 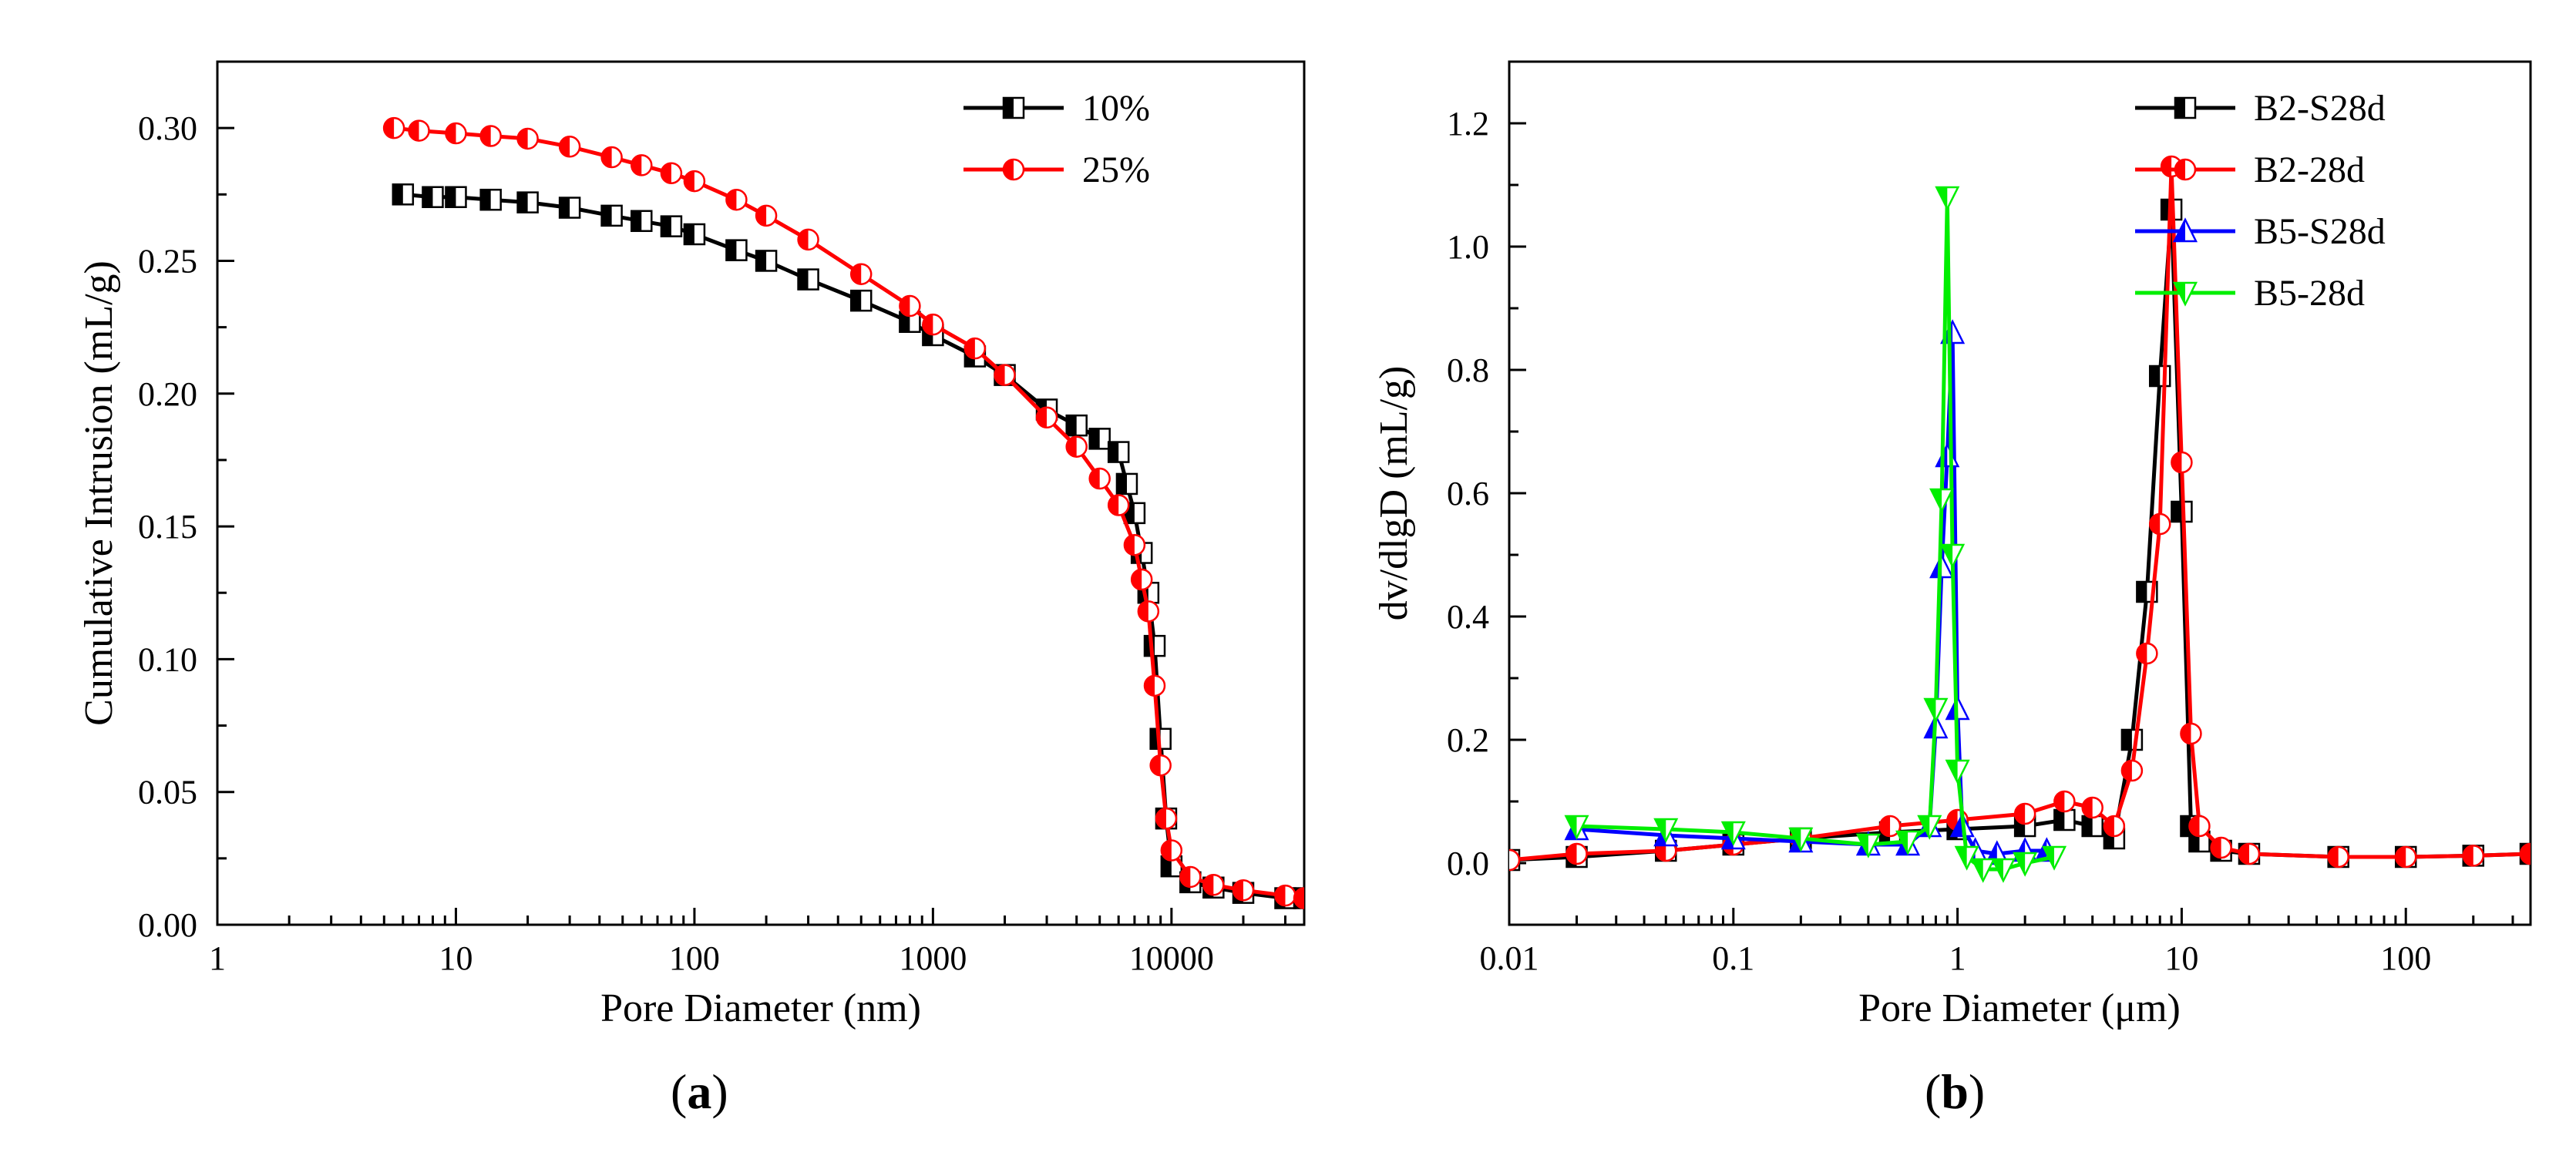 What do you see at coordinates (1116, 170) in the screenshot?
I see `legend-label: 25%` at bounding box center [1116, 170].